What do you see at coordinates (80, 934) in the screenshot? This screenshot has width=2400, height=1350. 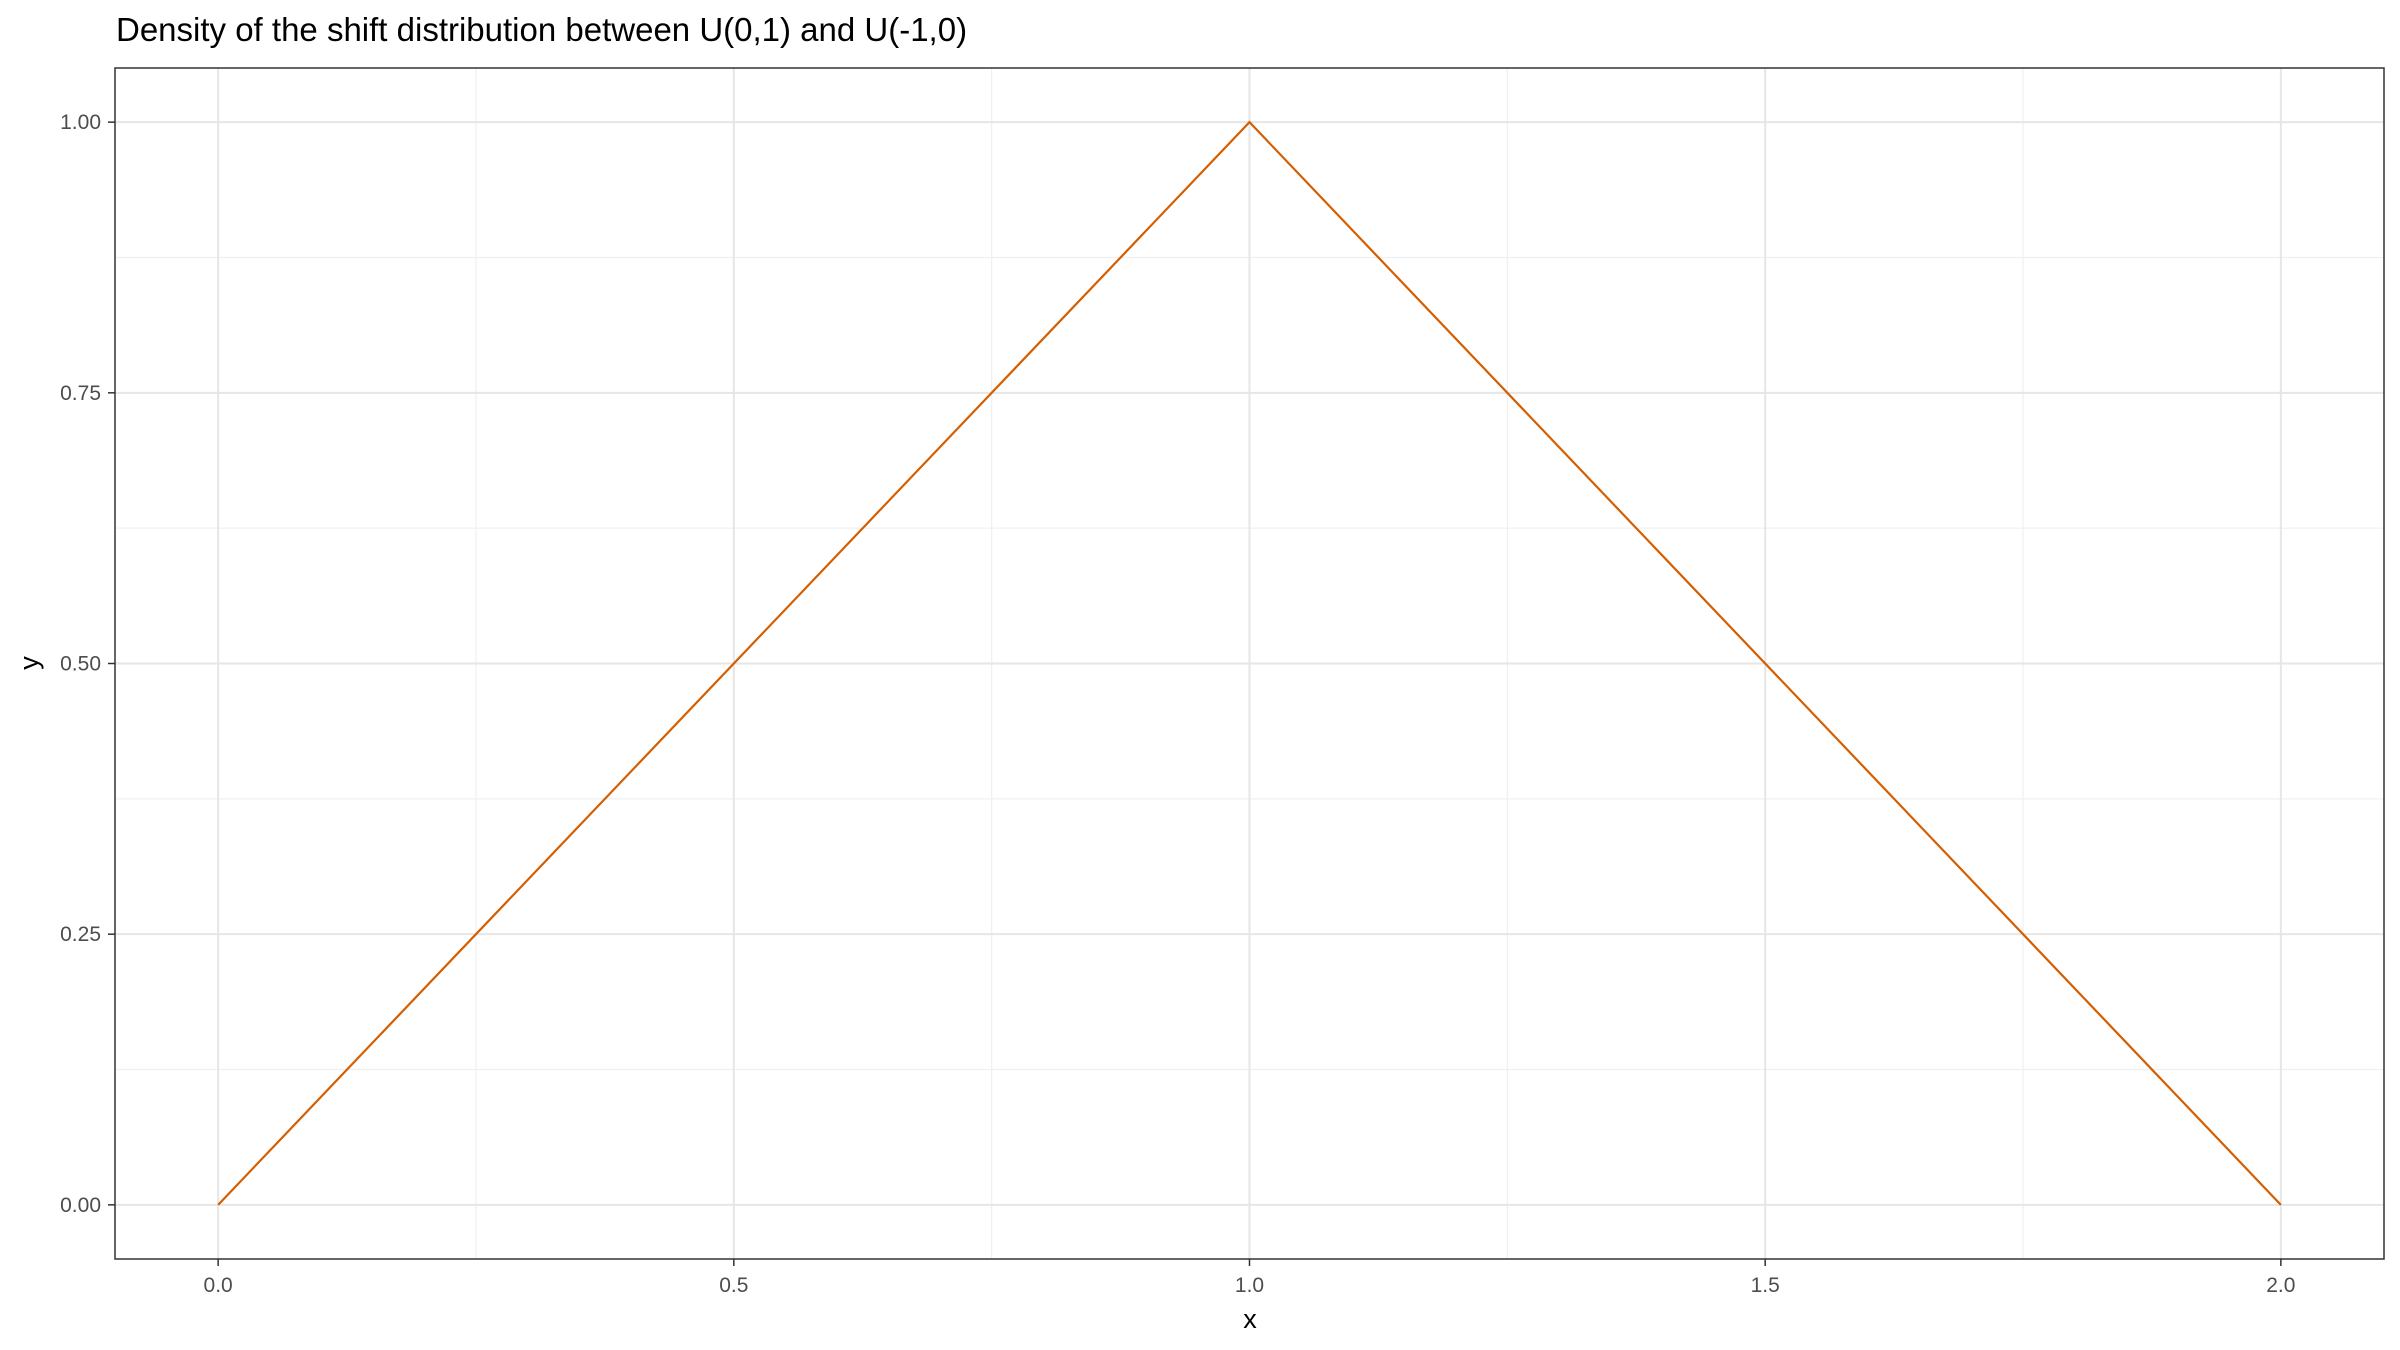 I see `y-tick-label: 0.25` at bounding box center [80, 934].